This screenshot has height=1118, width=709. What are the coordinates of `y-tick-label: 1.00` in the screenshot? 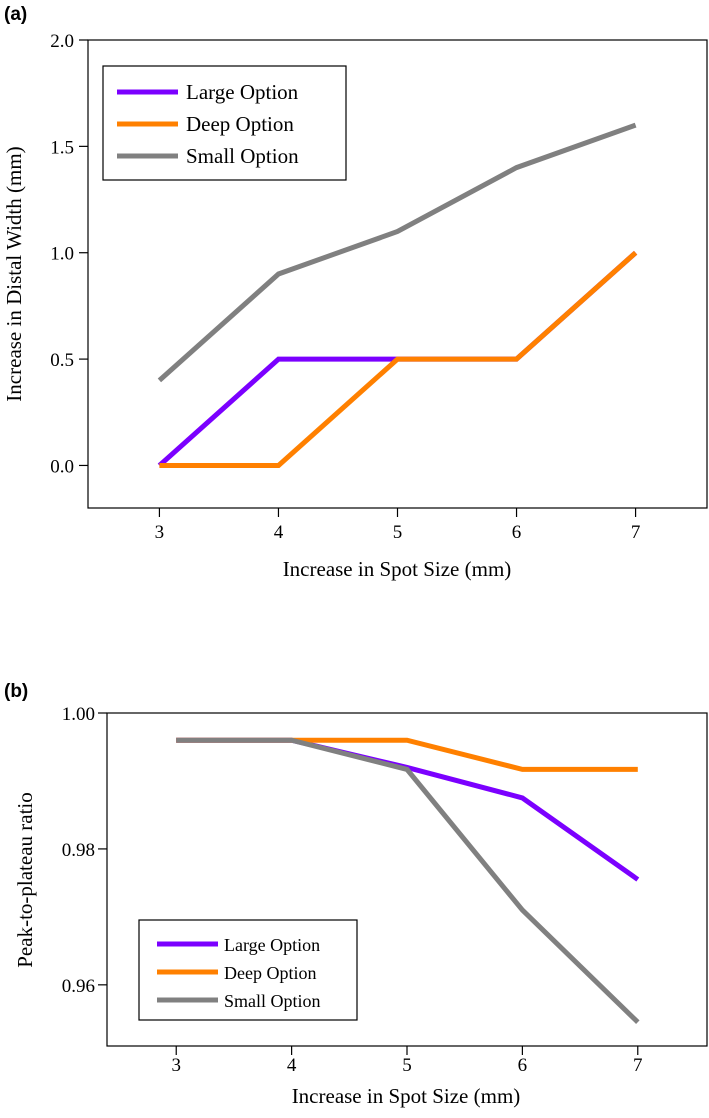 It's located at (78, 714).